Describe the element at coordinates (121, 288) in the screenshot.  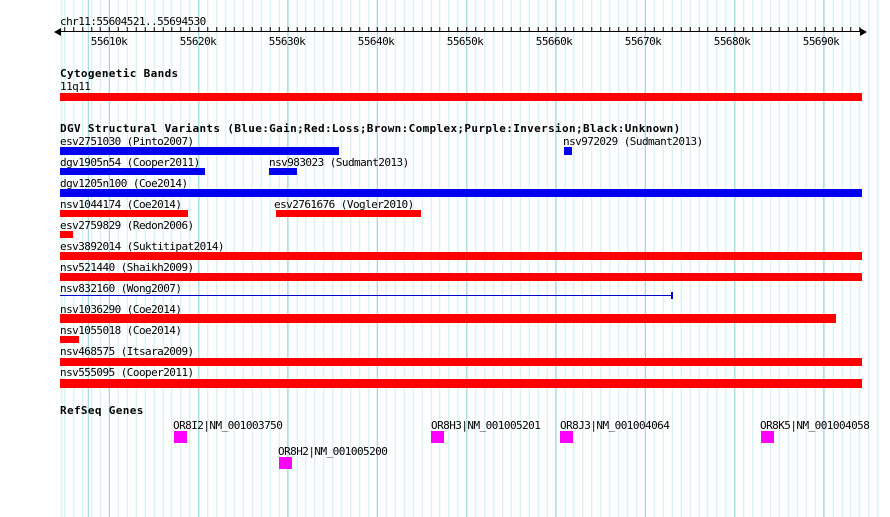
I see `variant-label-nsv832160: nsv832160 (Wong2007)` at that location.